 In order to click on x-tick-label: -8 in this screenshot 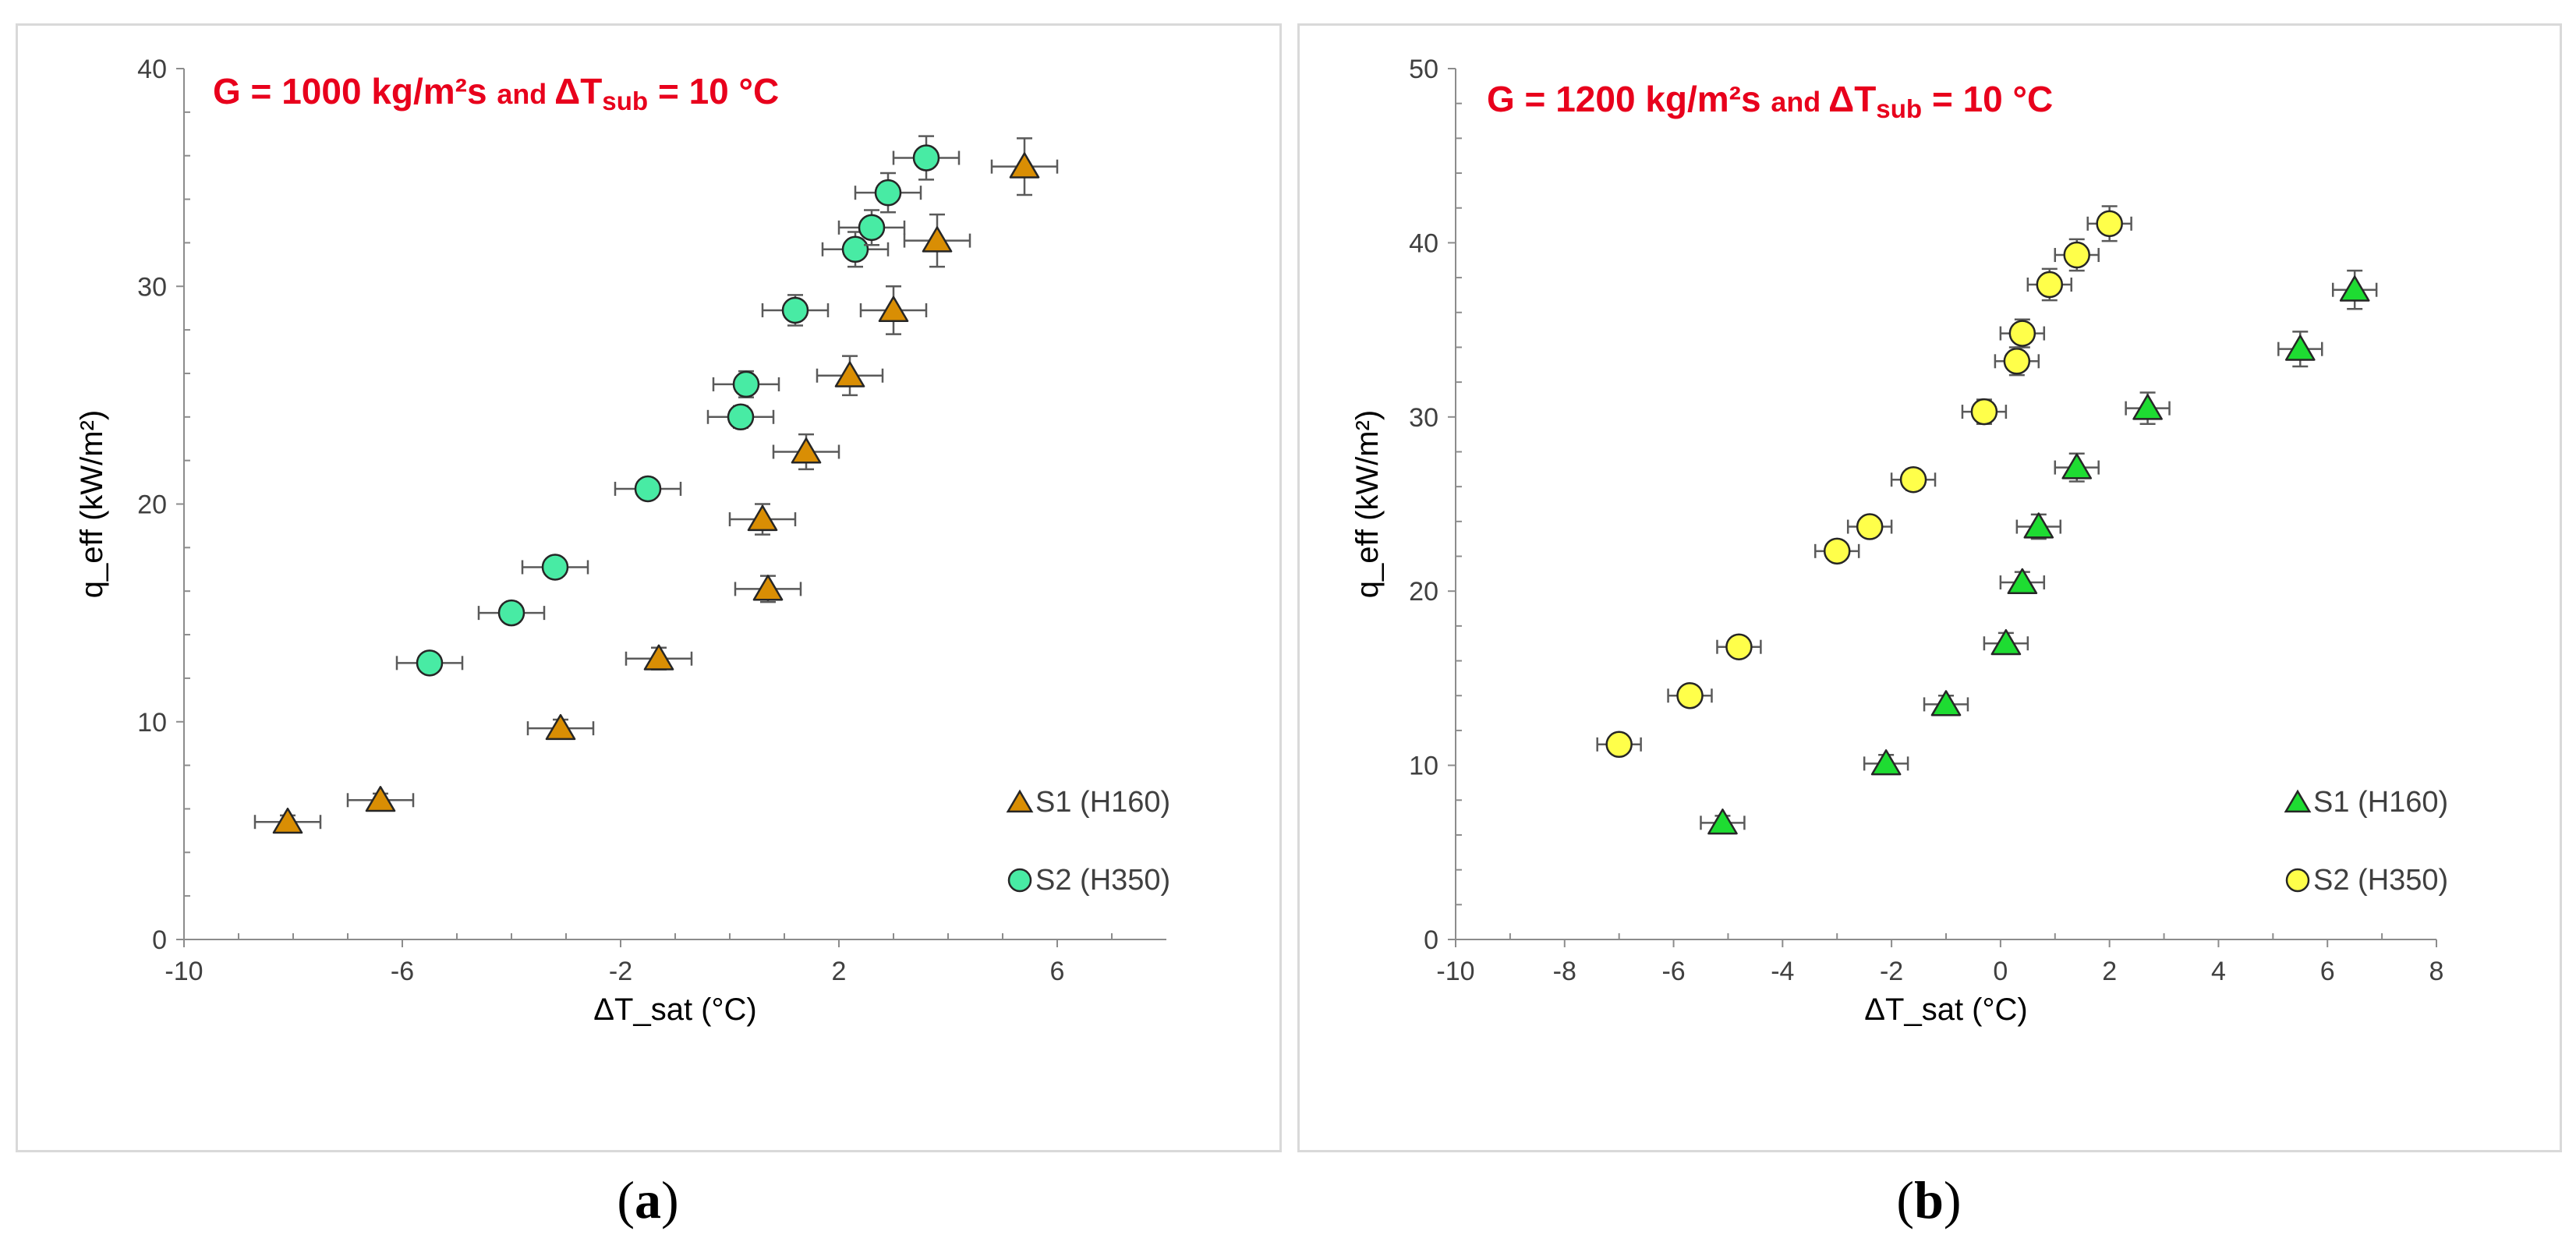, I will do `click(1564, 971)`.